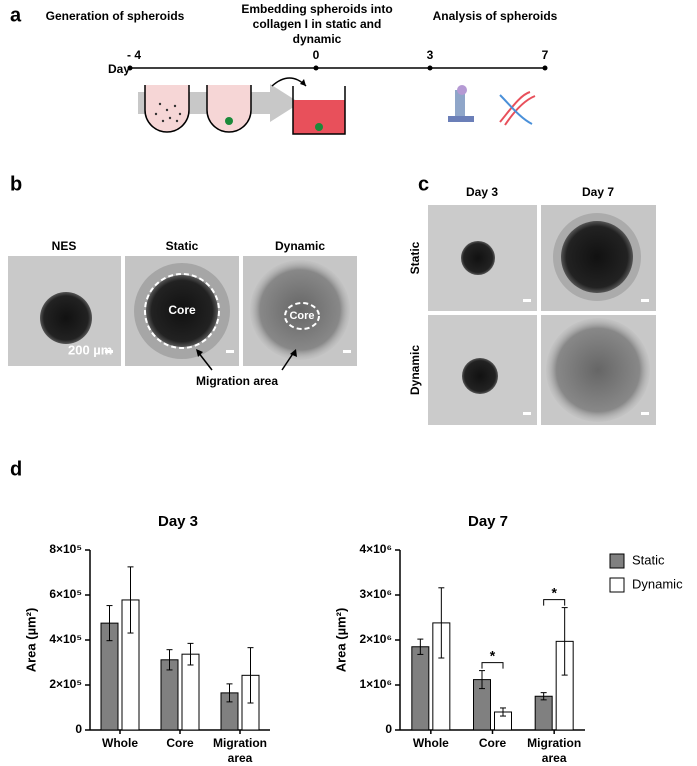  What do you see at coordinates (598, 192) in the screenshot?
I see `column-label: Day 7` at bounding box center [598, 192].